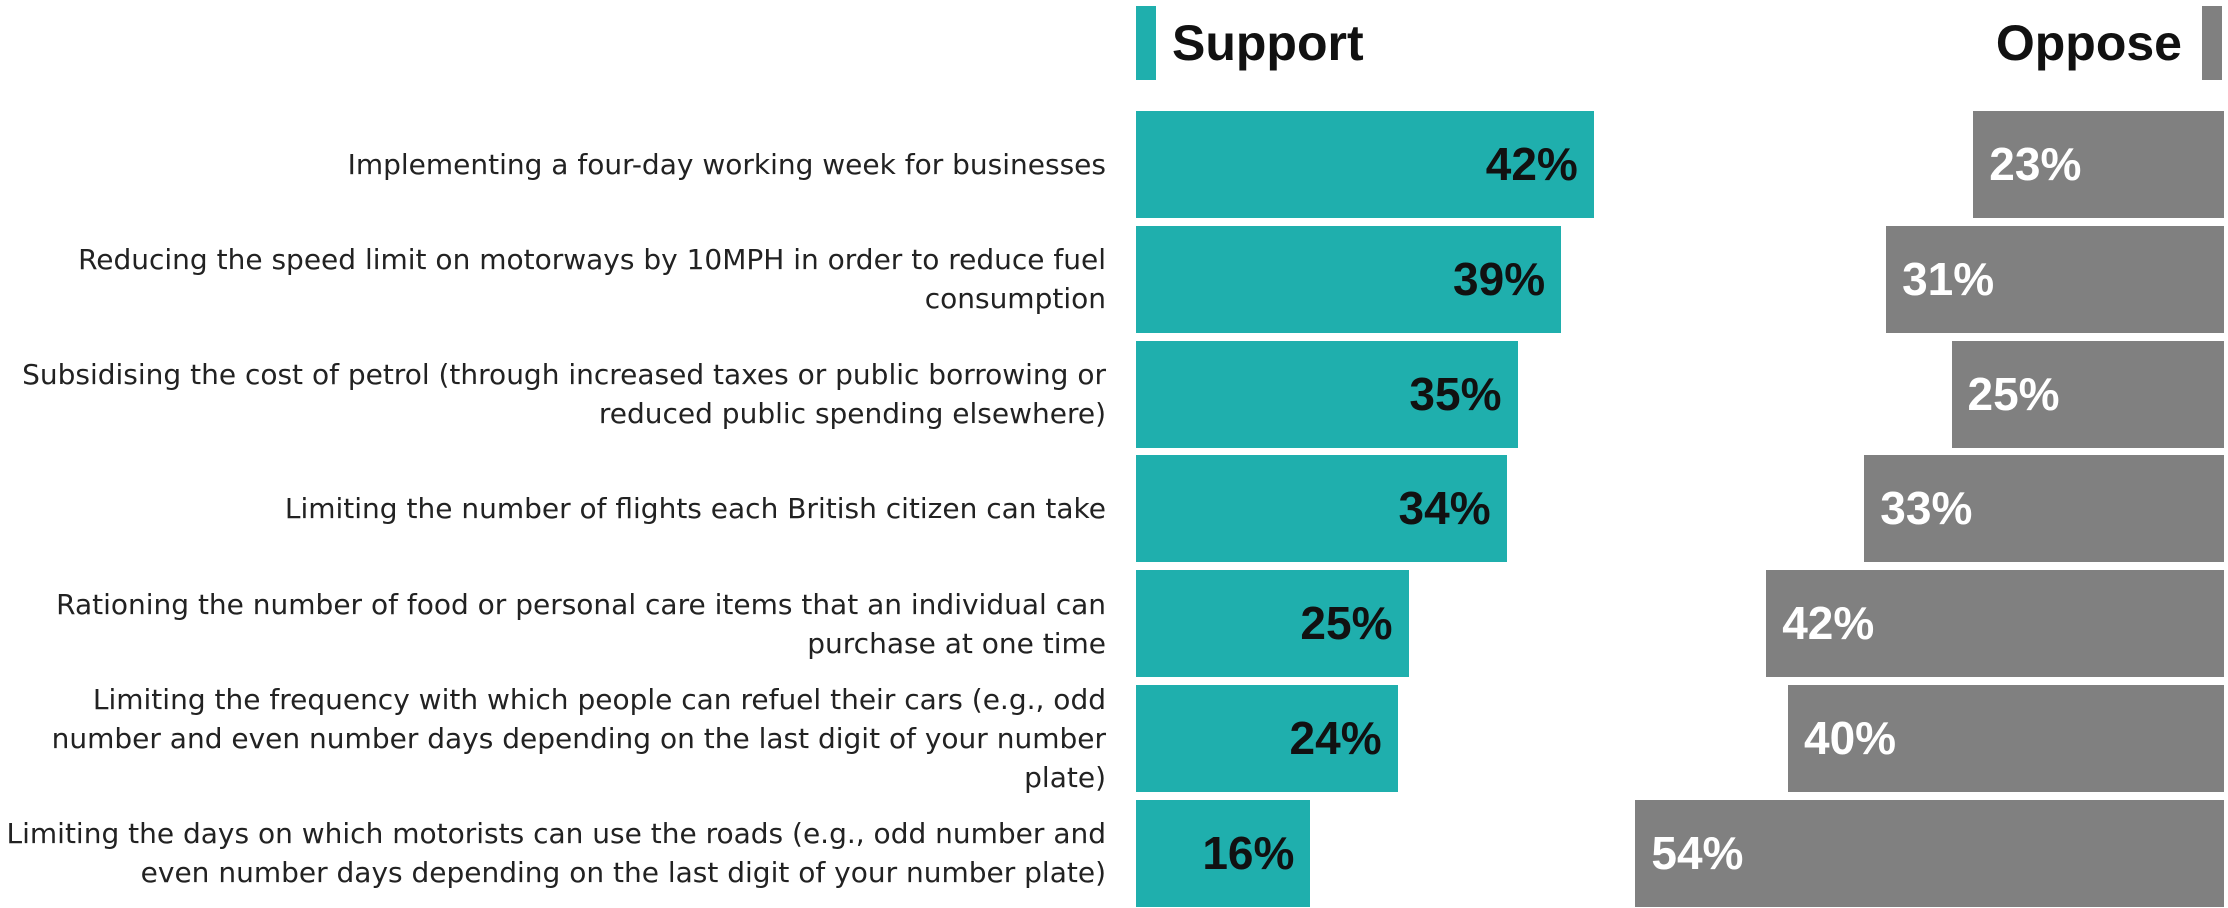 The width and height of the screenshot is (2228, 908). Describe the element at coordinates (1268, 43) in the screenshot. I see `legend-label: Support` at that location.